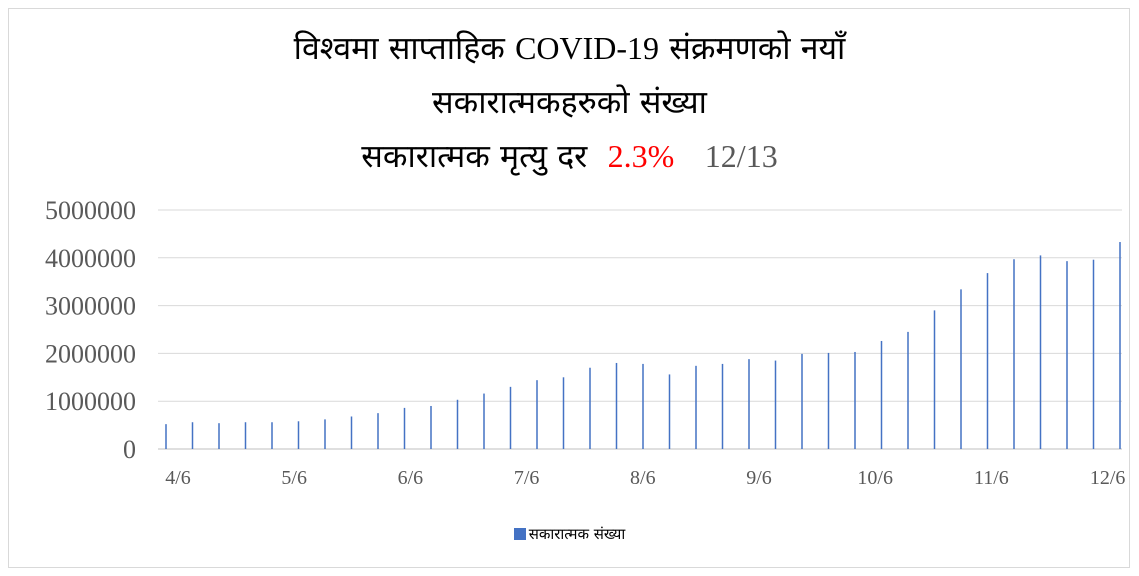 The height and width of the screenshot is (576, 1139). I want to click on as-of-date: 12/13, so click(741, 156).